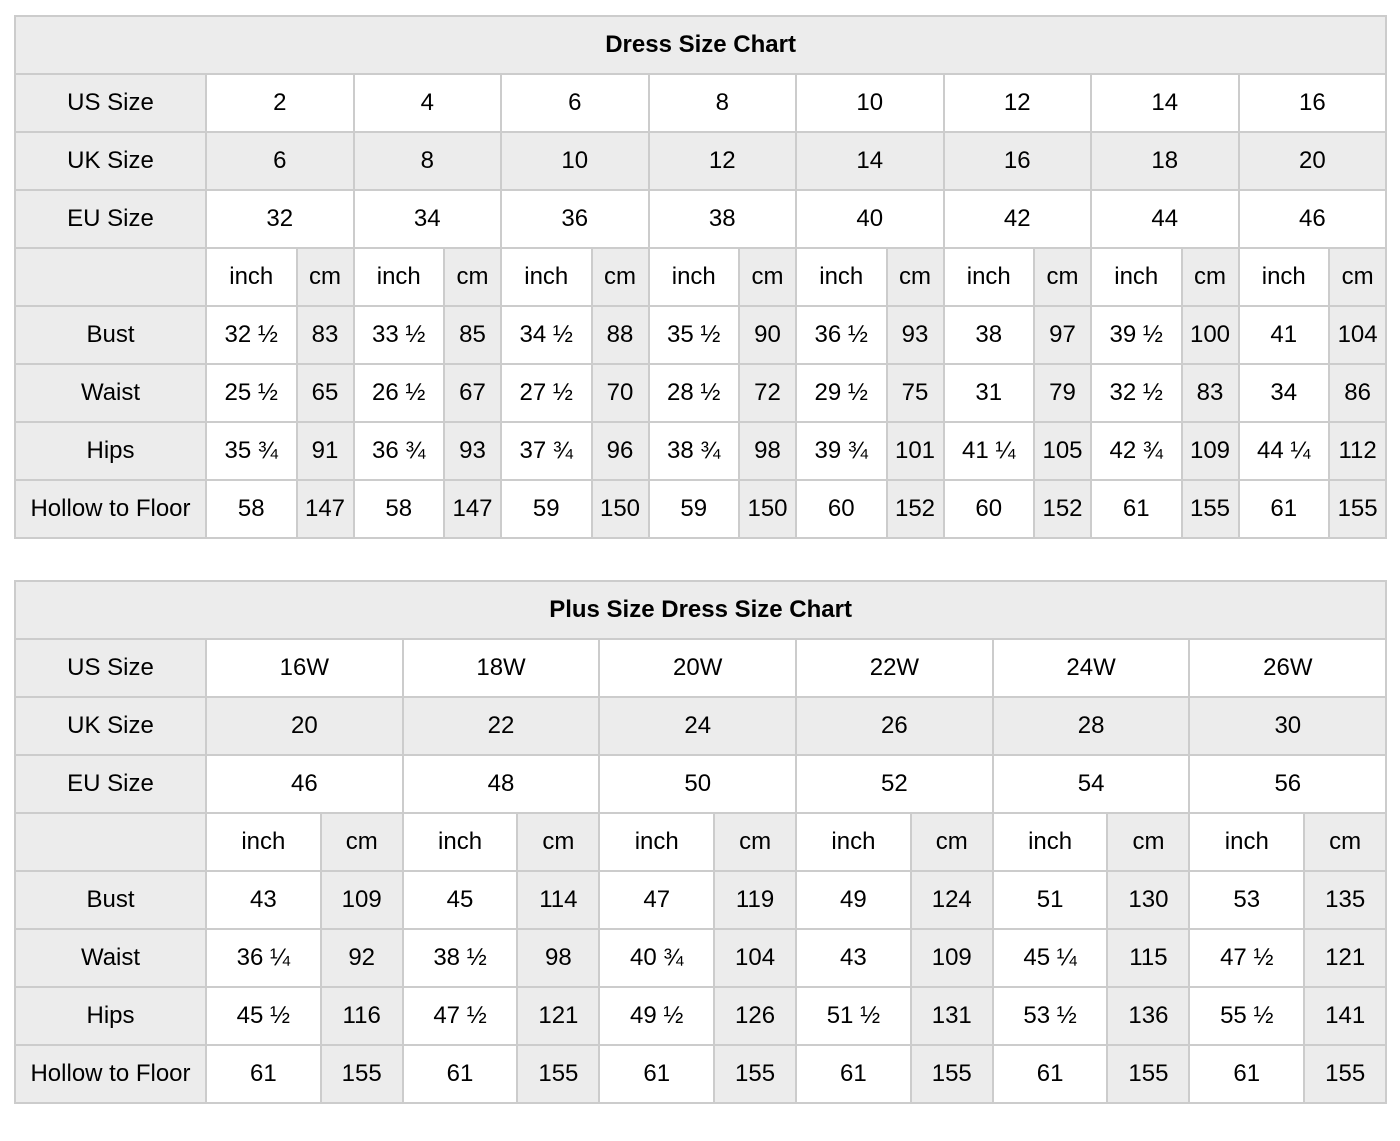 This screenshot has width=1400, height=1141. What do you see at coordinates (915, 393) in the screenshot?
I see `measure-cm-cell: 75` at bounding box center [915, 393].